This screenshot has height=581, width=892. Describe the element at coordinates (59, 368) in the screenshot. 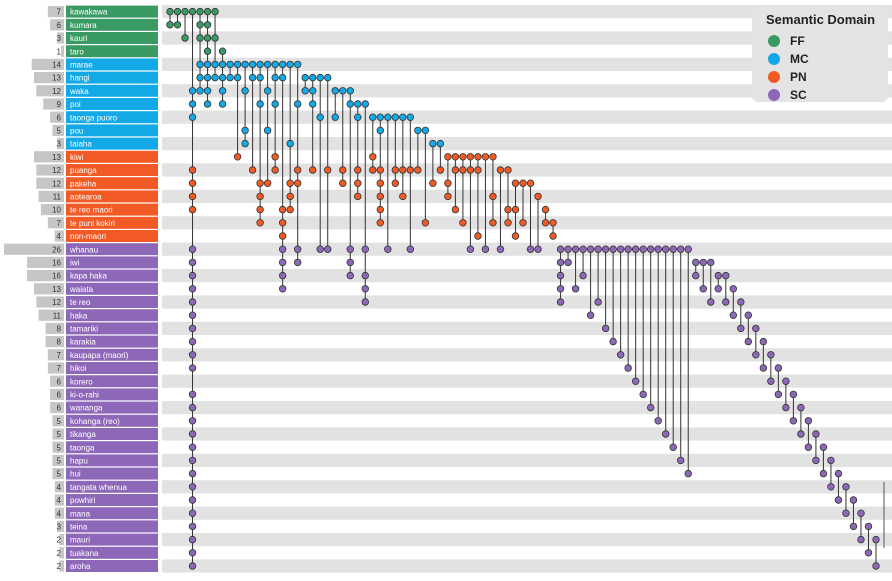

I see `count-label-hikoi: 7` at that location.